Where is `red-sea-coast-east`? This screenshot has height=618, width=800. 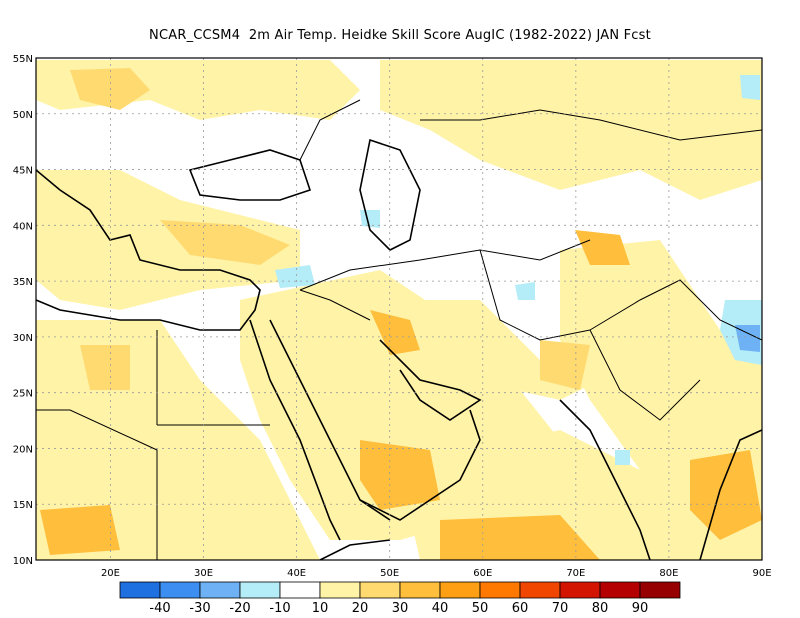
red-sea-coast-east is located at coordinates (330, 420).